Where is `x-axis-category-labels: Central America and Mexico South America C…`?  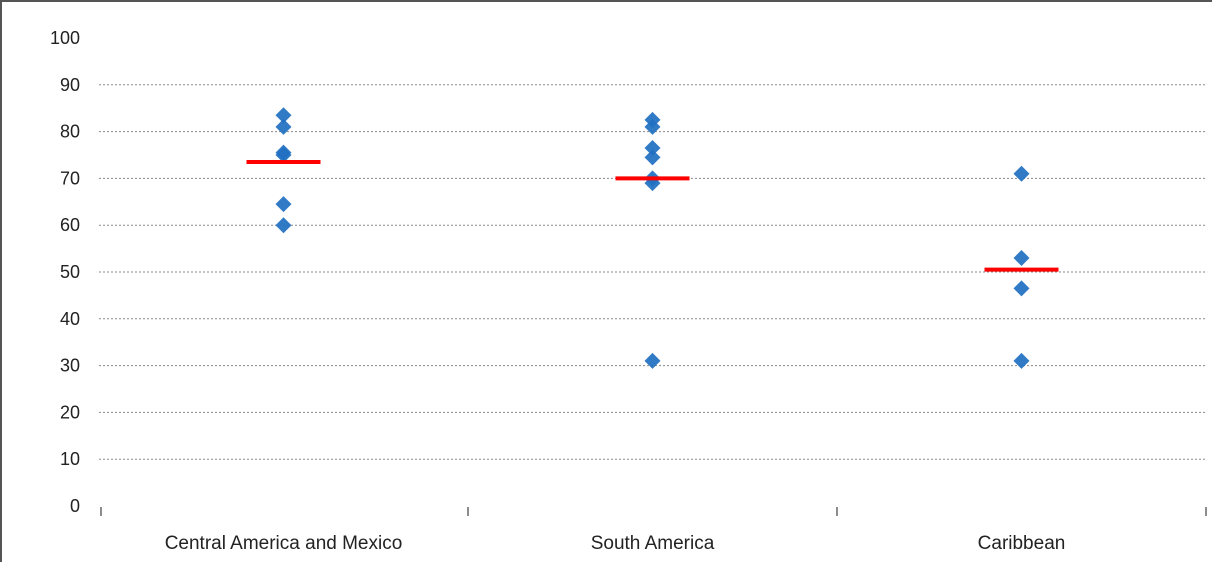 x-axis-category-labels: Central America and Mexico South America C… is located at coordinates (615, 543).